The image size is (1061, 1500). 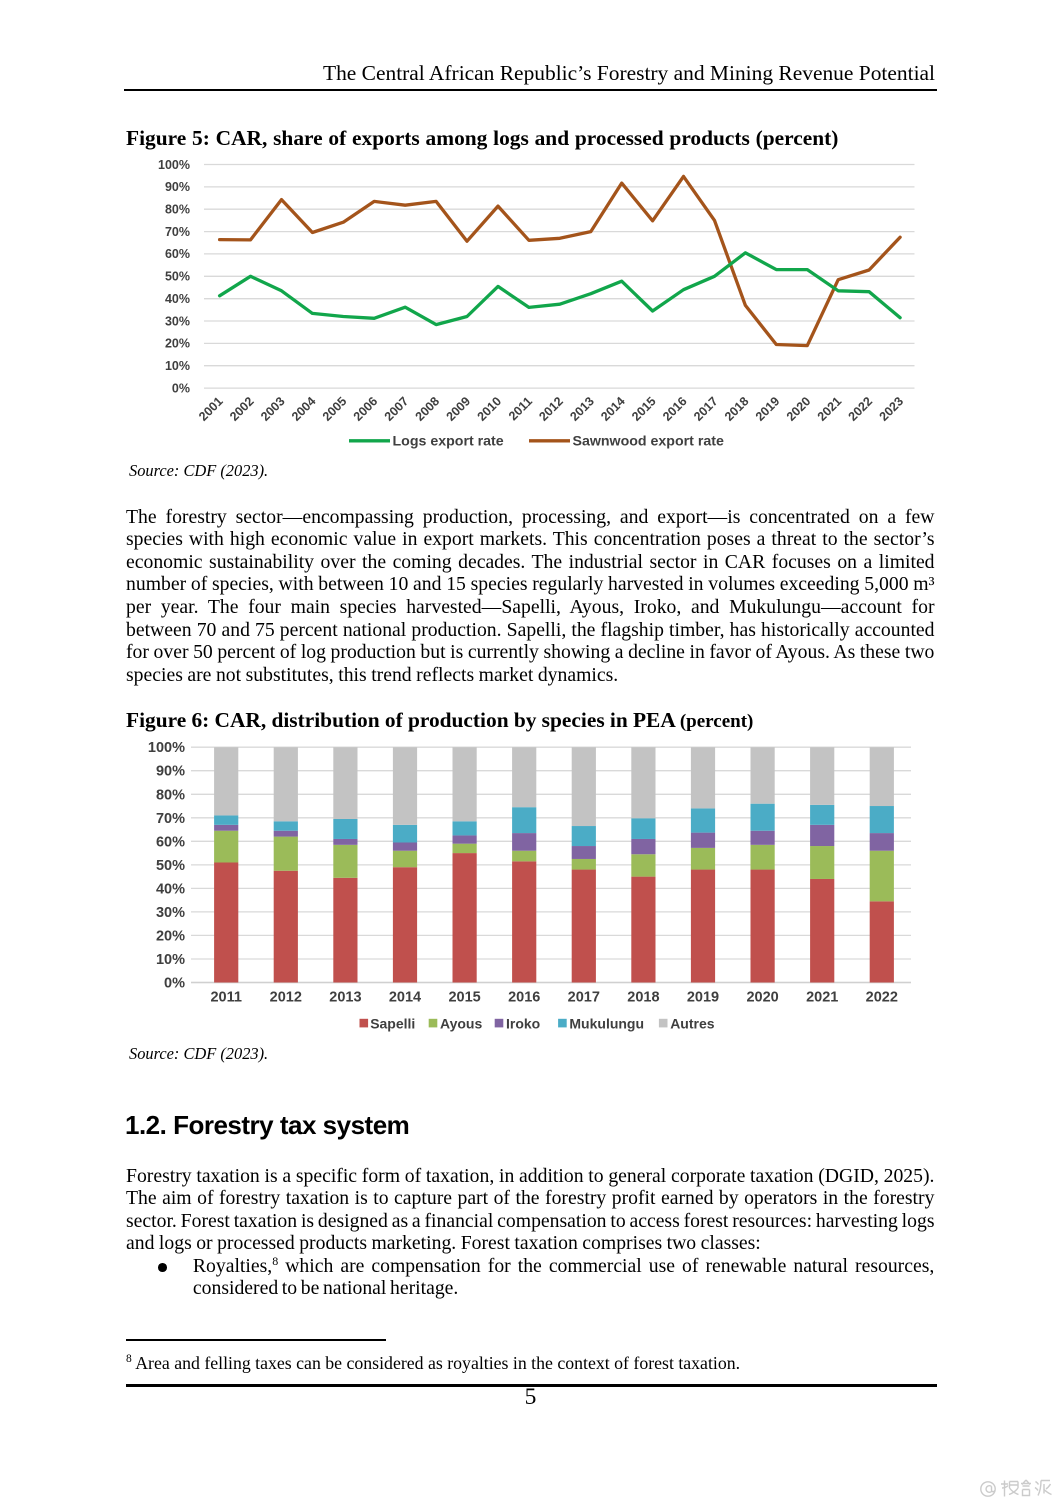 What do you see at coordinates (397, 409) in the screenshot?
I see `svg-text: 2007` at bounding box center [397, 409].